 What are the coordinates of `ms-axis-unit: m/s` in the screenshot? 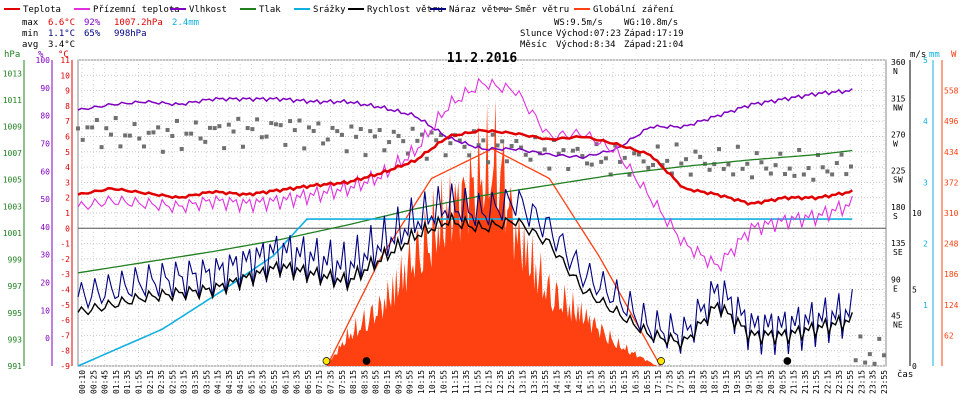 It's located at (918, 55).